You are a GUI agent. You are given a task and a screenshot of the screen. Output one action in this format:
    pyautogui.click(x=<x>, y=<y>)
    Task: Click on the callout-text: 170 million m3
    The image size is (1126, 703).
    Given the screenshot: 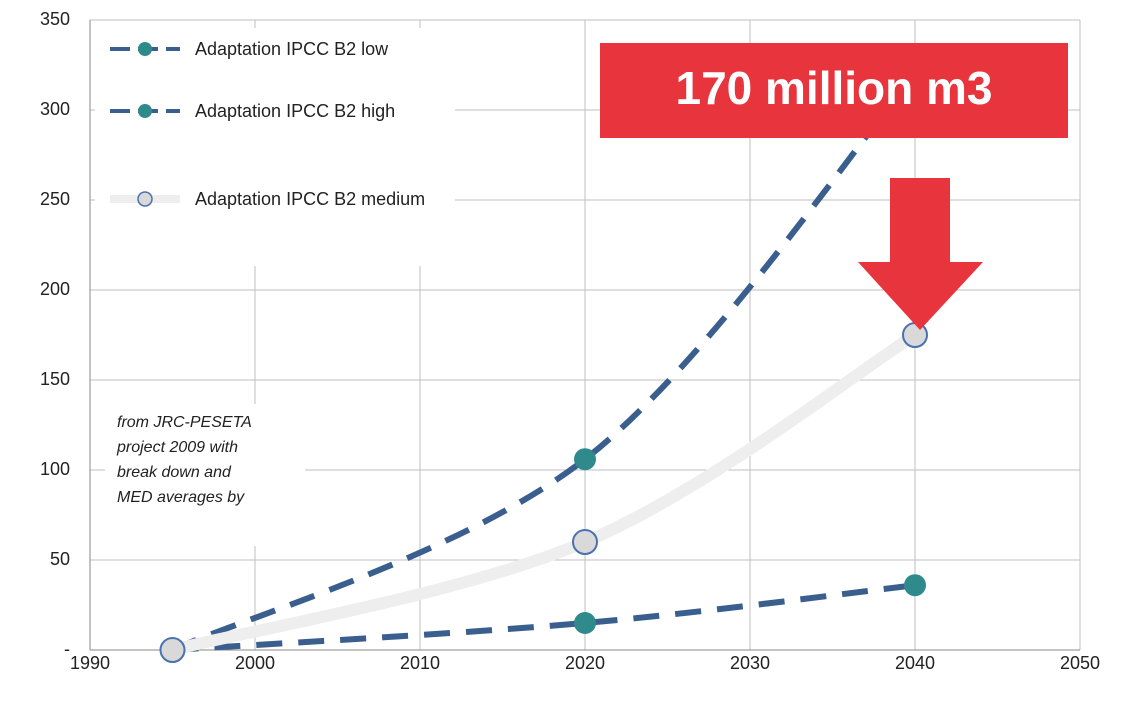 What is the action you would take?
    pyautogui.click(x=833, y=88)
    